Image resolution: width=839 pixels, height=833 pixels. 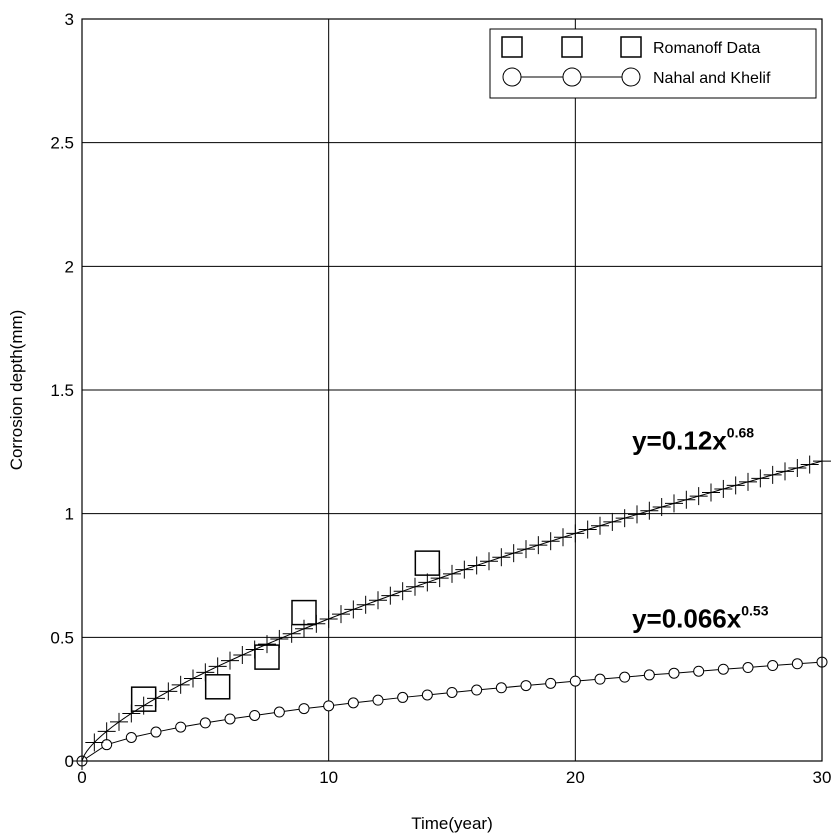 I want to click on y-tick-label: 1.5, so click(x=62, y=390).